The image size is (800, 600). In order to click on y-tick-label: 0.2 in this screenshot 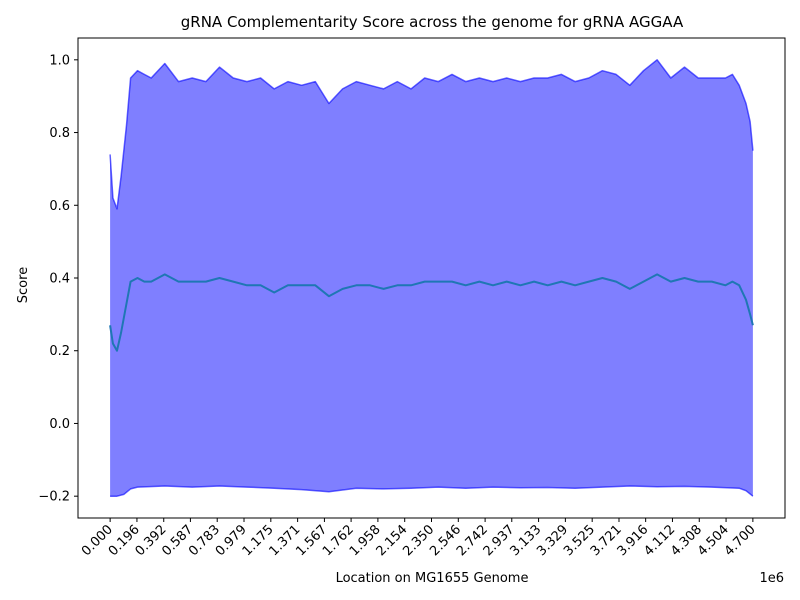, I will do `click(59, 351)`.